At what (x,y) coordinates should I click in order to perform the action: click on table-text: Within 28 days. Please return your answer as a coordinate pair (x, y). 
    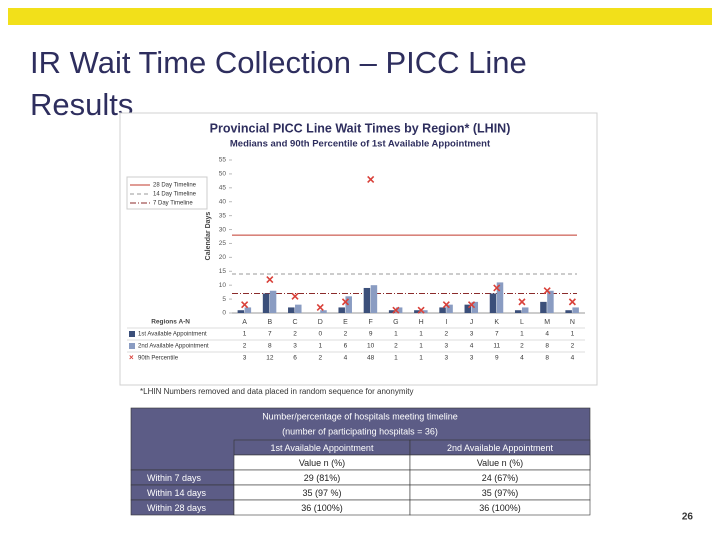
    Looking at the image, I should click on (177, 508).